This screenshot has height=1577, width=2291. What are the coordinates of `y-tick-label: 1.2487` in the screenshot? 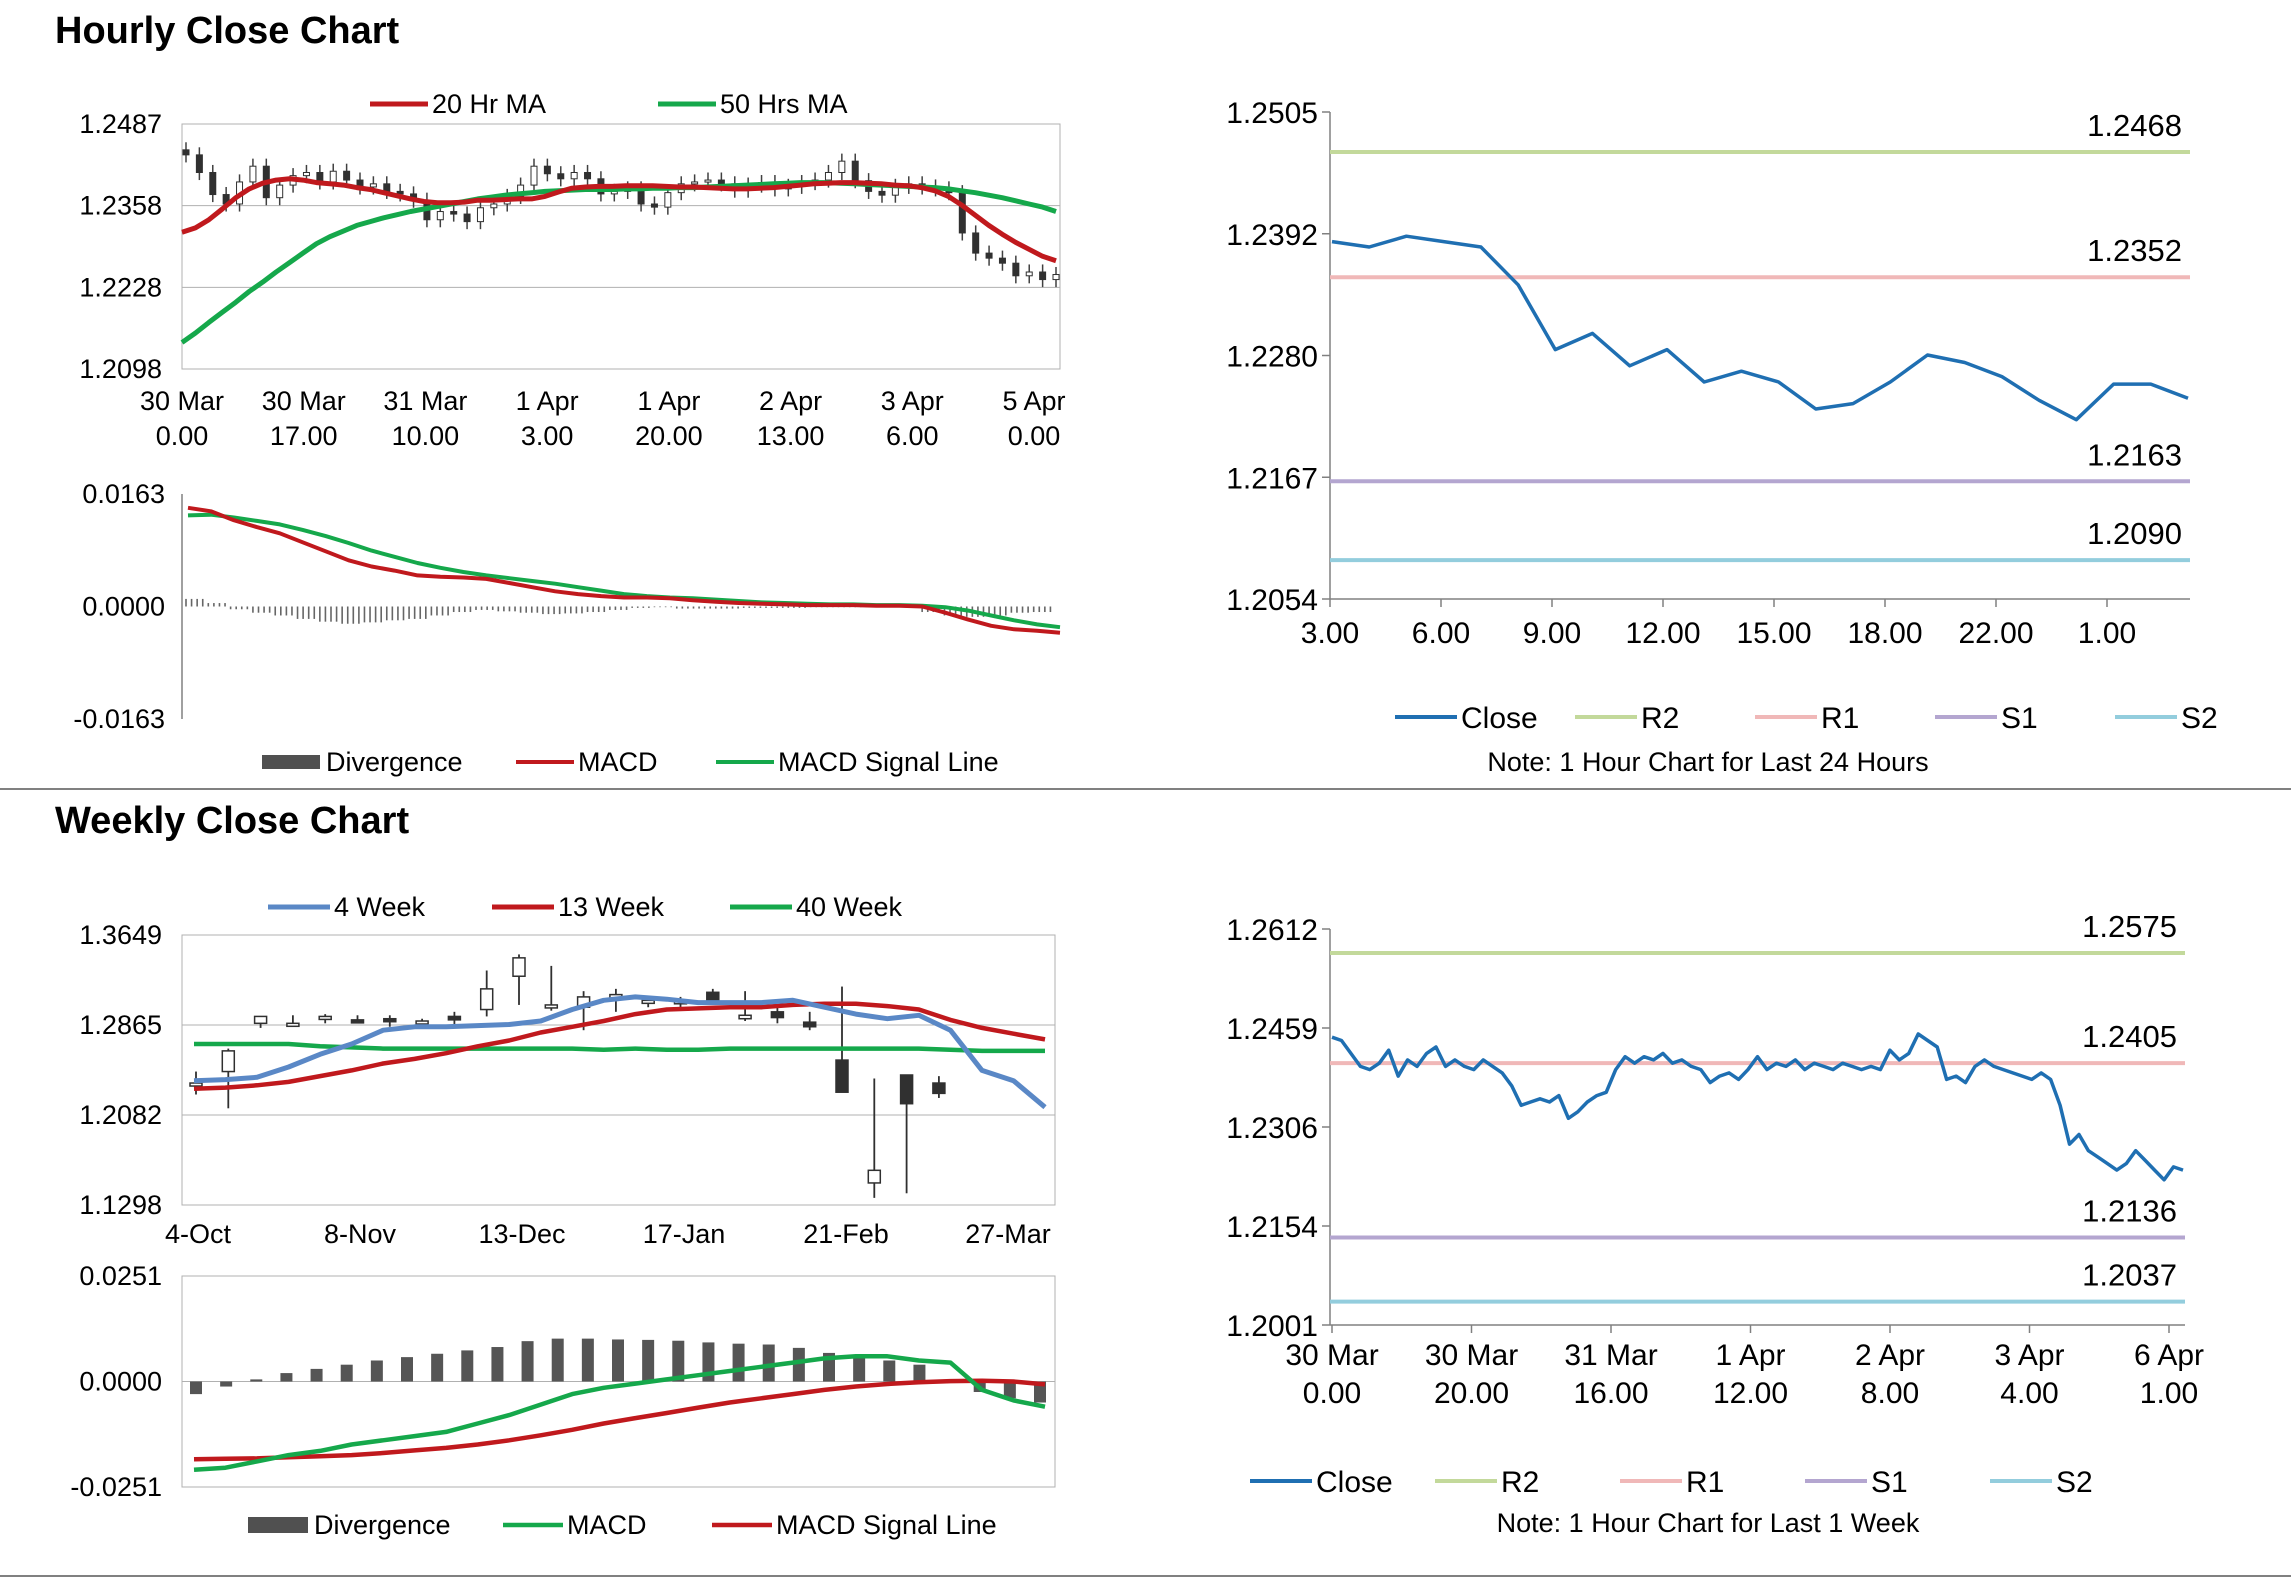 It's located at (120, 124).